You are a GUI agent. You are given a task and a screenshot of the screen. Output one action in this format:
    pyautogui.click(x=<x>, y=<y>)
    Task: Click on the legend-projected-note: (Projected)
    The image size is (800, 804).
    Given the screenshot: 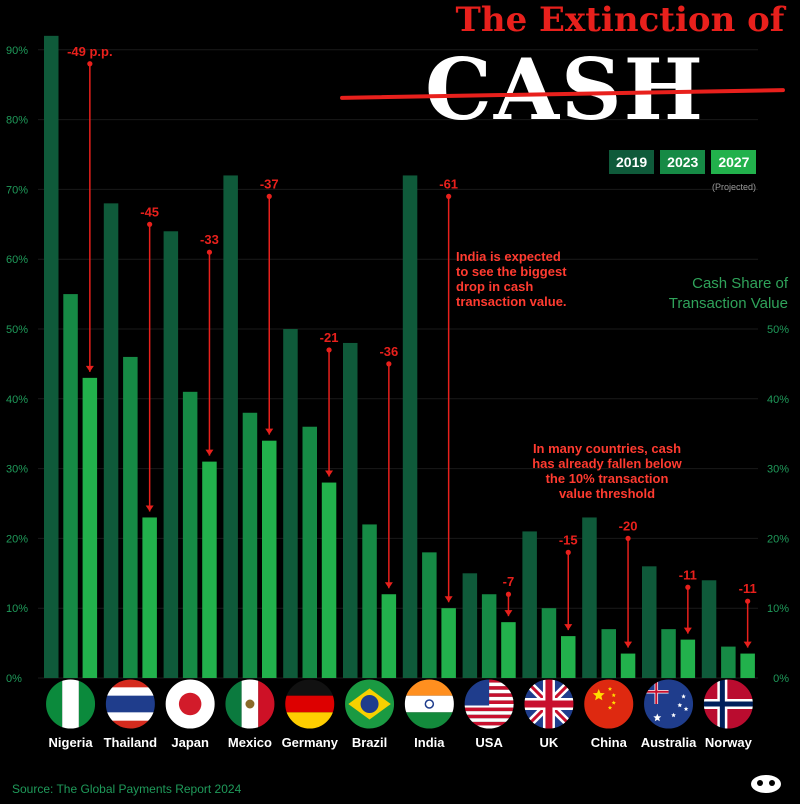 What is the action you would take?
    pyautogui.click(x=734, y=187)
    